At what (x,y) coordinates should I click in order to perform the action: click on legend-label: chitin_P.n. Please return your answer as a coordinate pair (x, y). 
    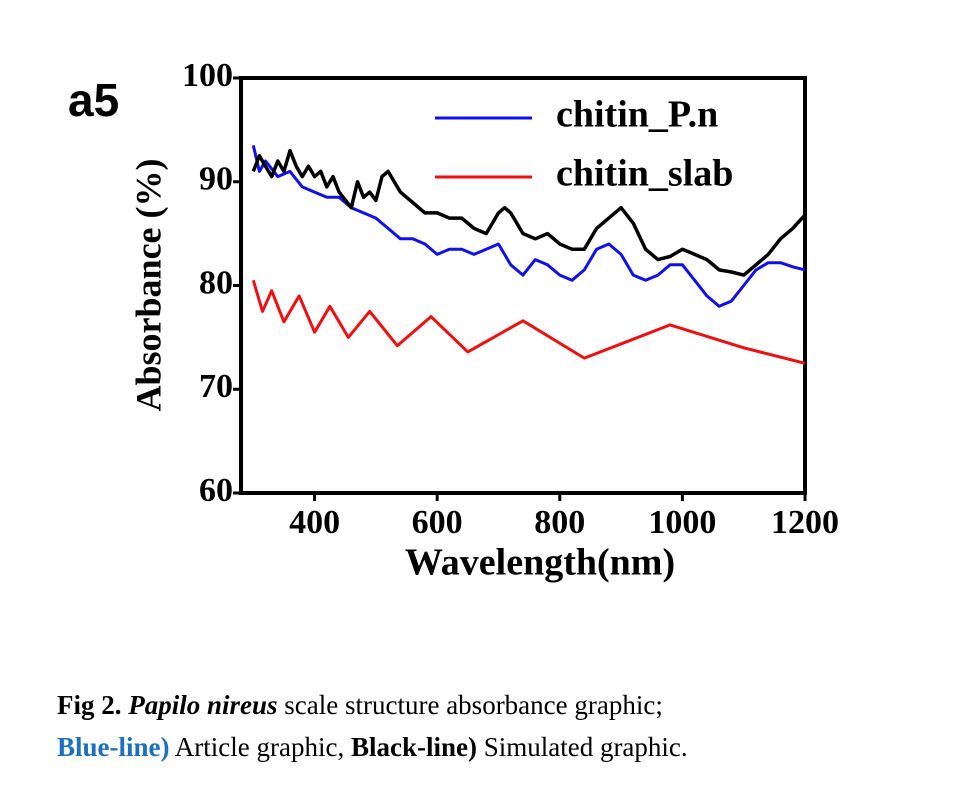
    Looking at the image, I should click on (637, 115).